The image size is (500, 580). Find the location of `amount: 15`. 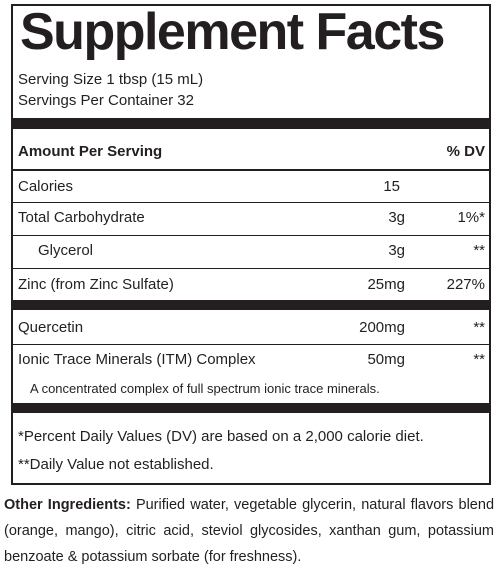

amount: 15 is located at coordinates (391, 186).